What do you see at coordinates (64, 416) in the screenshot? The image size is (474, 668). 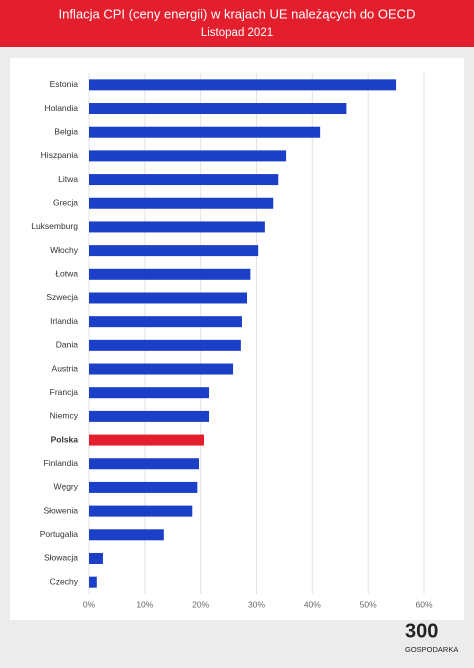 I see `y-tick-label: Niemcy` at bounding box center [64, 416].